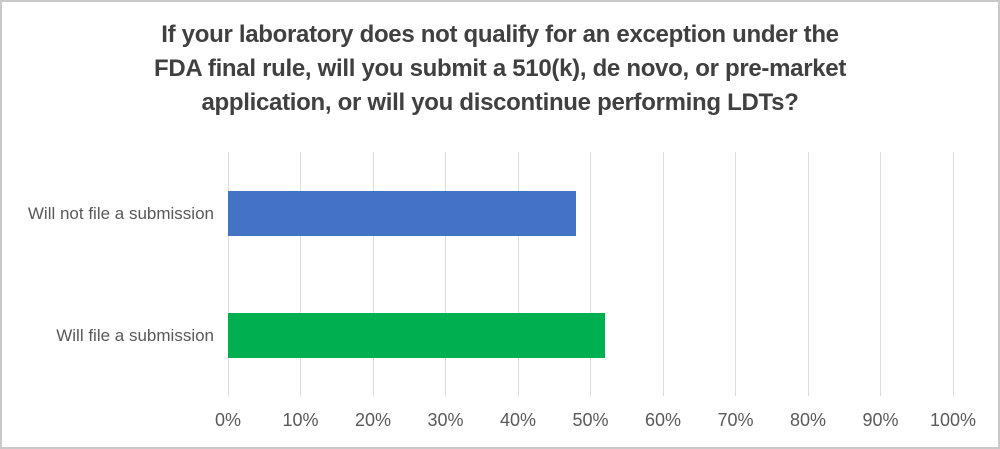 The height and width of the screenshot is (449, 1000). What do you see at coordinates (227, 420) in the screenshot?
I see `x-tick-label: 0%` at bounding box center [227, 420].